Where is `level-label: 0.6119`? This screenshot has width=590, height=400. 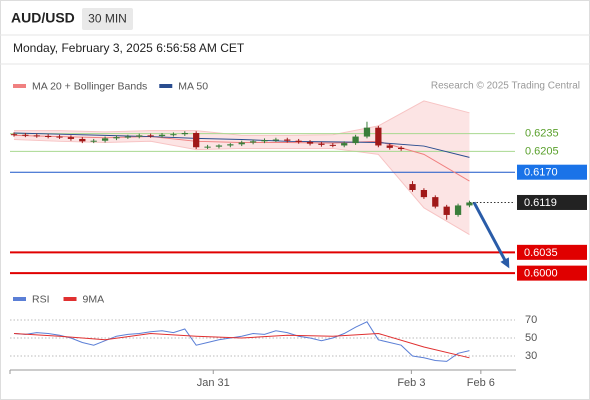
level-label: 0.6119 is located at coordinates (540, 203).